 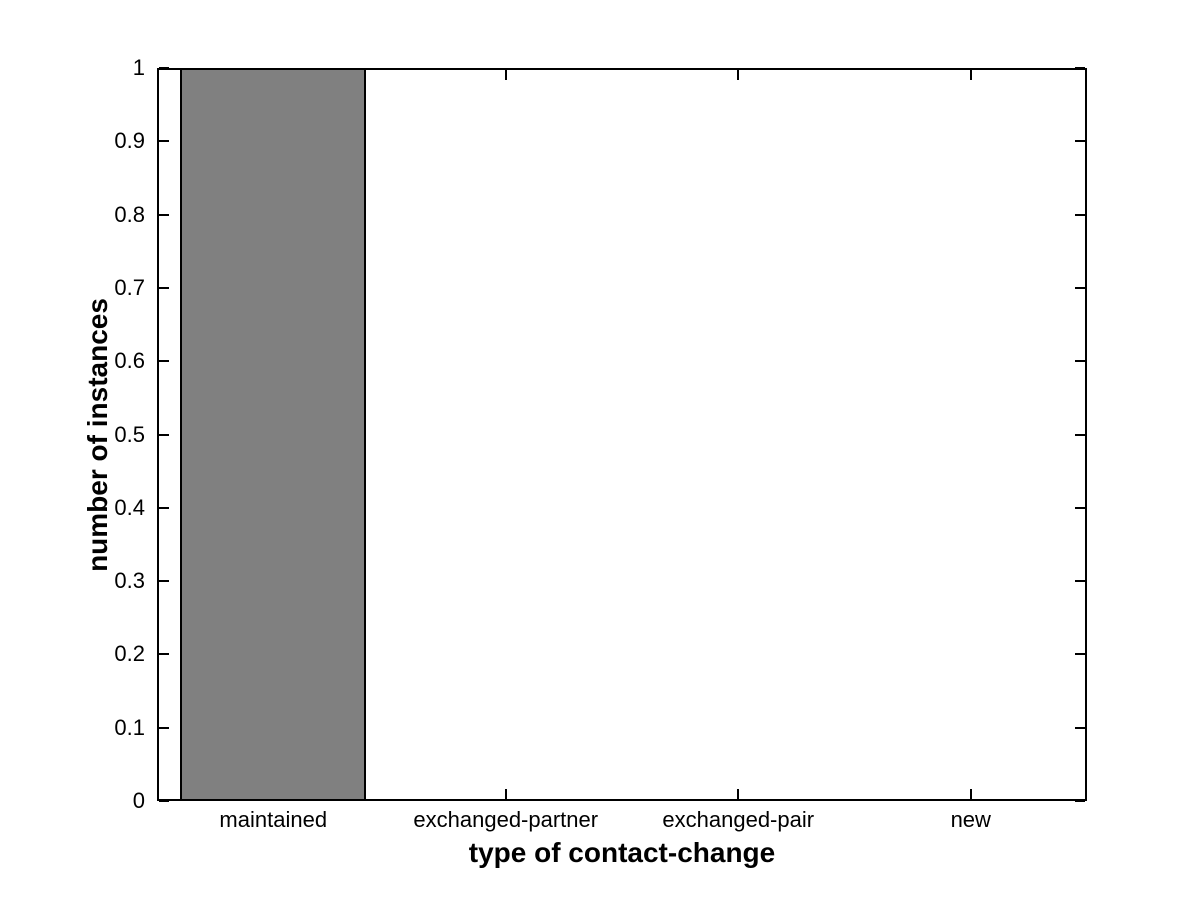 What do you see at coordinates (129, 361) in the screenshot?
I see `y-tick-label: 0.6` at bounding box center [129, 361].